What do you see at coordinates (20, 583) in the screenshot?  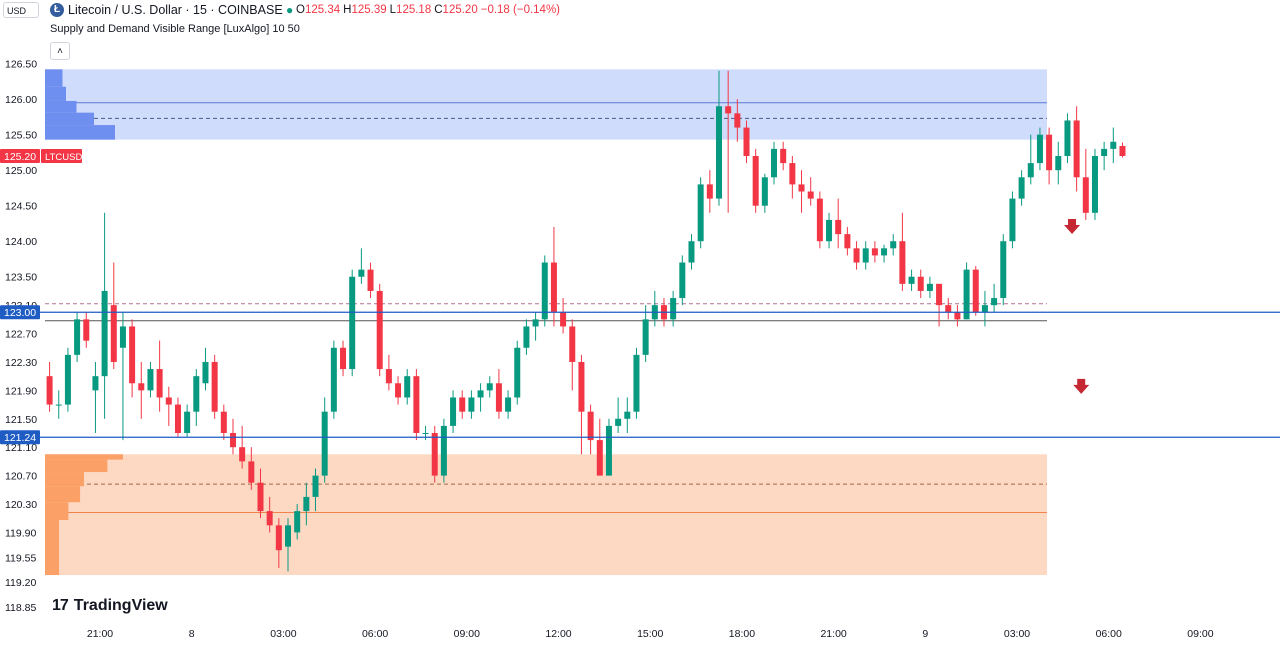 I see `price-tick-label: 119.20` at bounding box center [20, 583].